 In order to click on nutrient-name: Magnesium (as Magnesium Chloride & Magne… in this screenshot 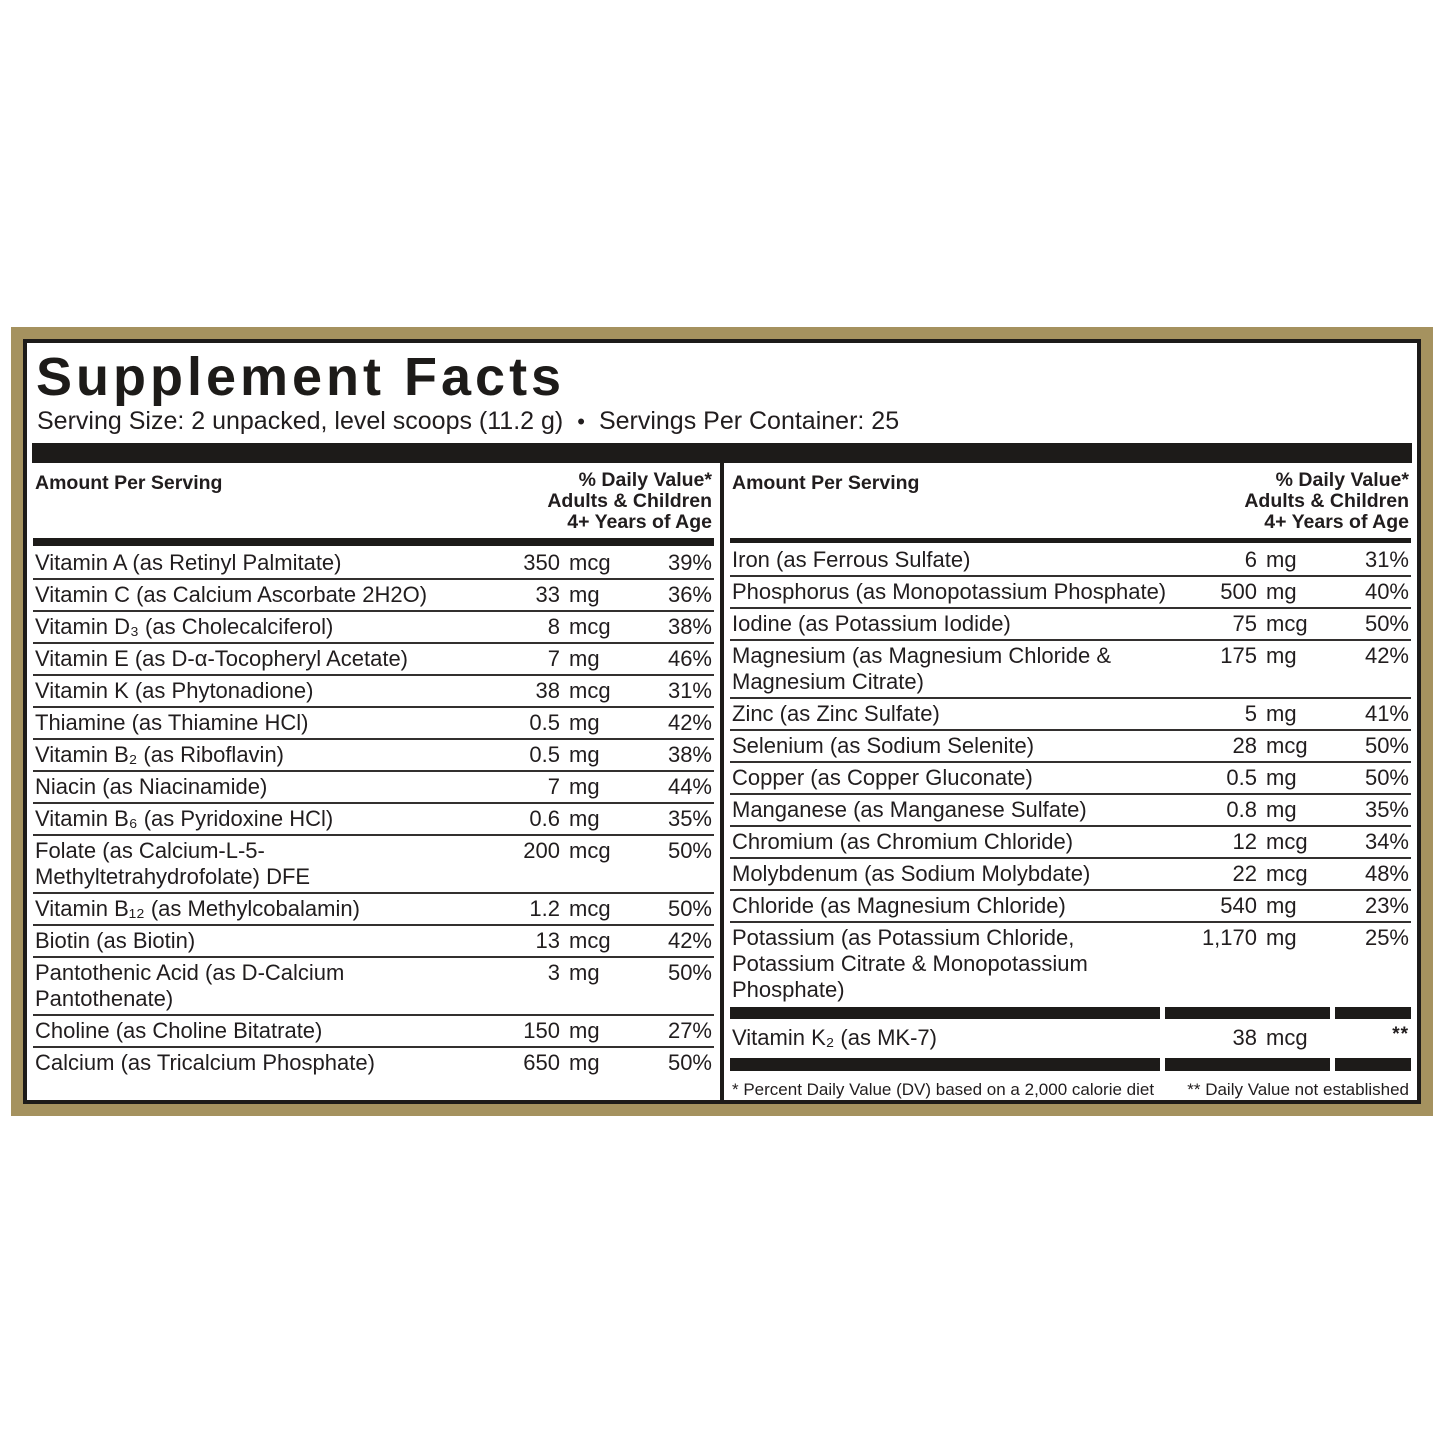, I will do `click(922, 668)`.